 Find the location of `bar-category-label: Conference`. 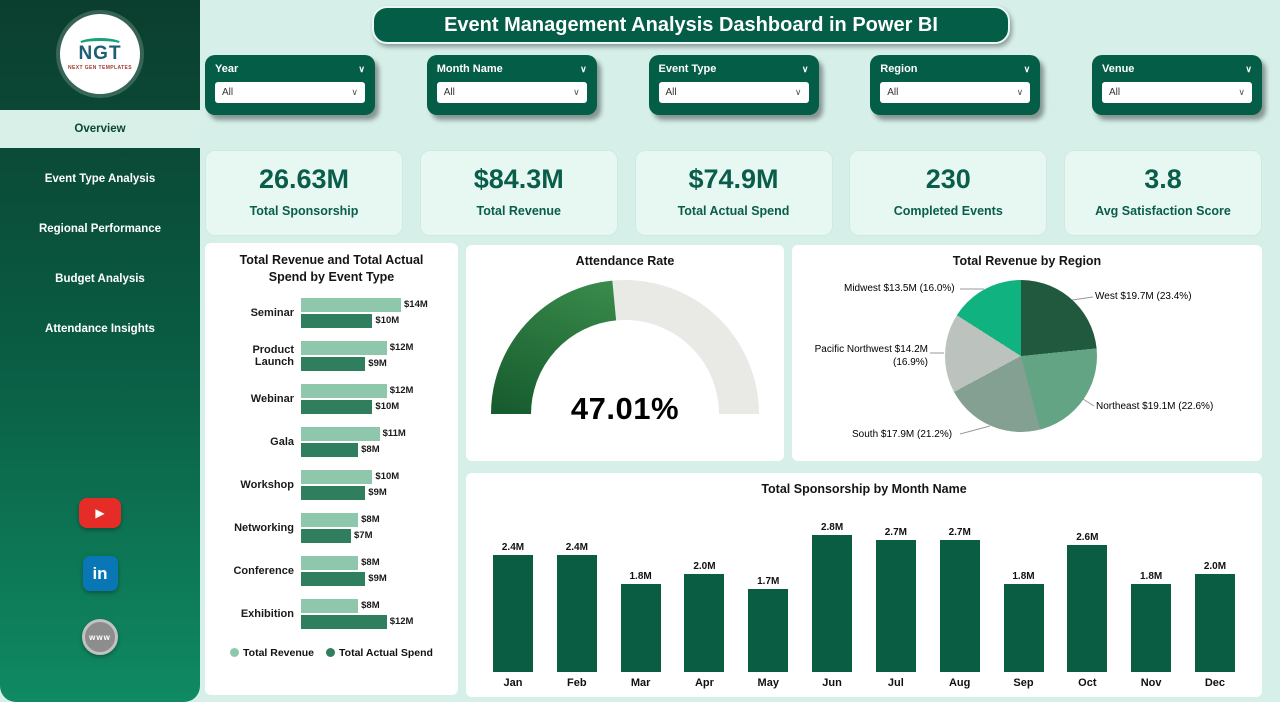

bar-category-label: Conference is located at coordinates (263, 570).